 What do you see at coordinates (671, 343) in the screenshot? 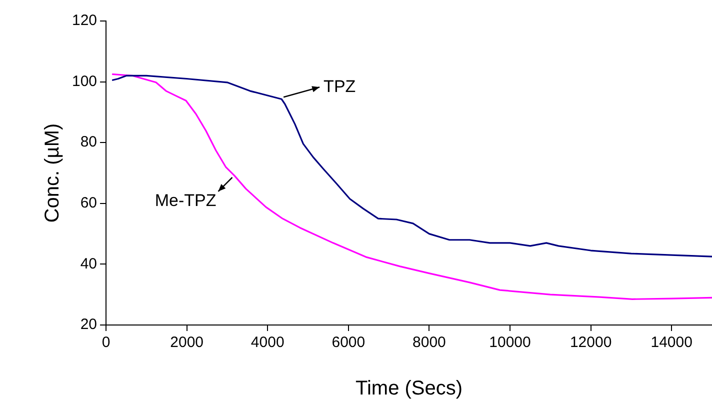
I see `x-tick-label: 14000` at bounding box center [671, 343].